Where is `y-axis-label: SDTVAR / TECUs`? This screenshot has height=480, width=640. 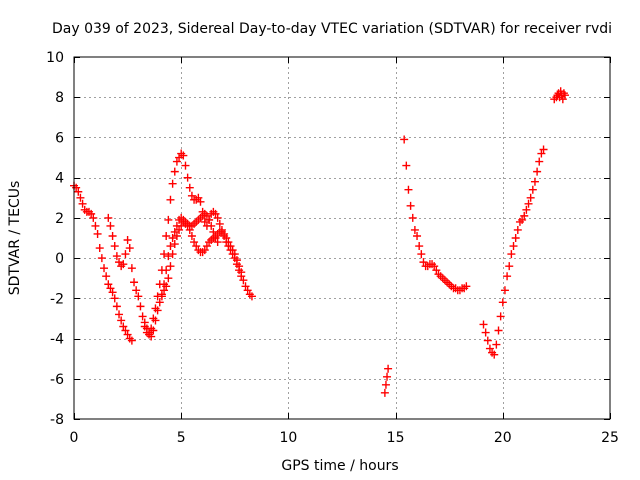
y-axis-label: SDTVAR / TECUs is located at coordinates (15, 238).